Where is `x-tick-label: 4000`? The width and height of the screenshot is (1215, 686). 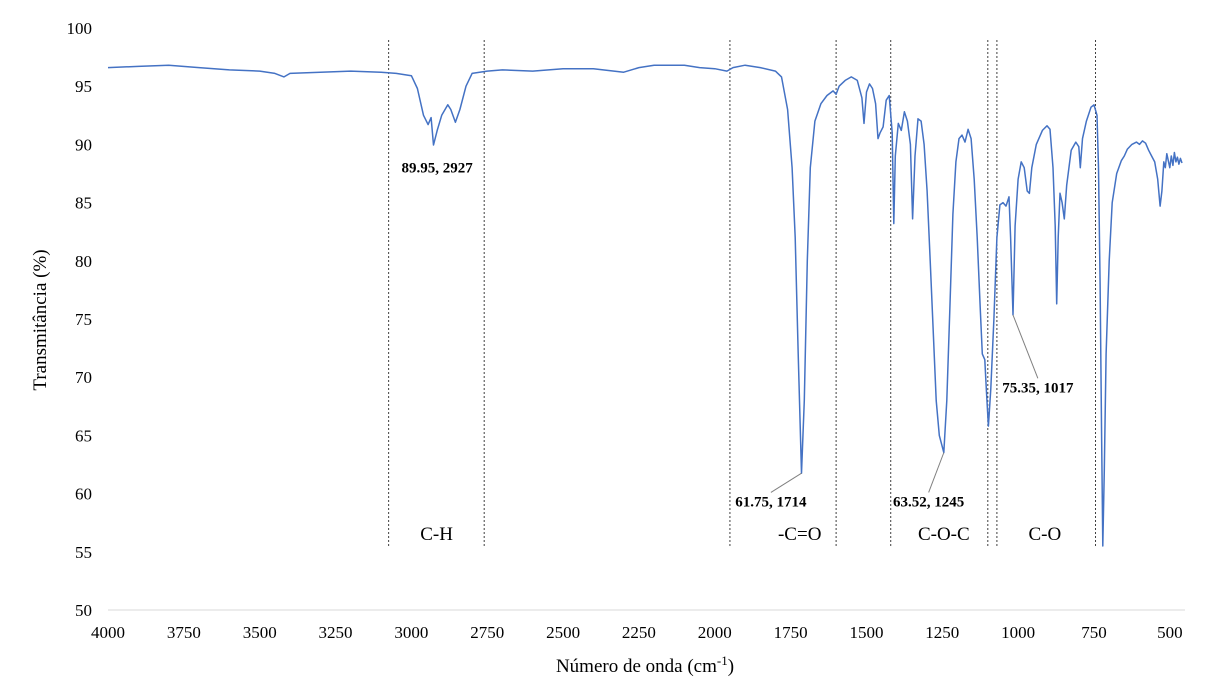 x-tick-label: 4000 is located at coordinates (108, 632).